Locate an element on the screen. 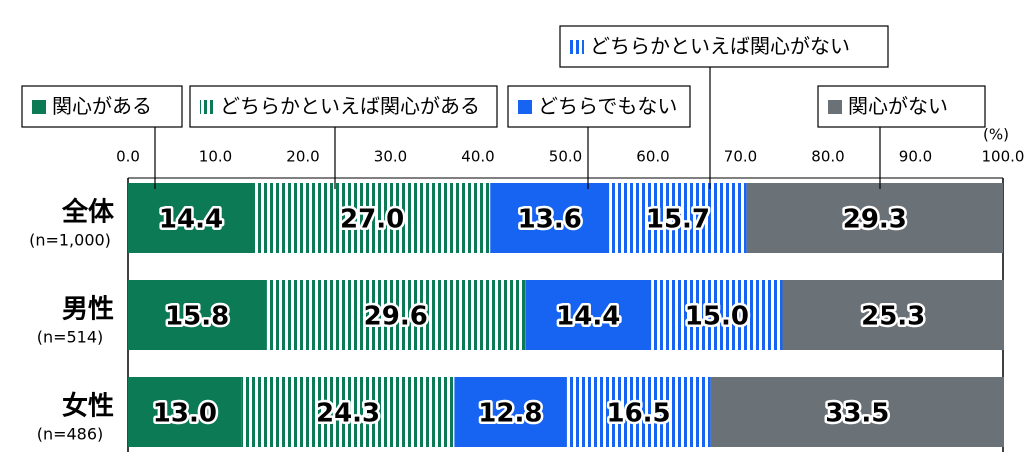 This screenshot has height=474, width=1024. value-label: 25.3 is located at coordinates (893, 317).